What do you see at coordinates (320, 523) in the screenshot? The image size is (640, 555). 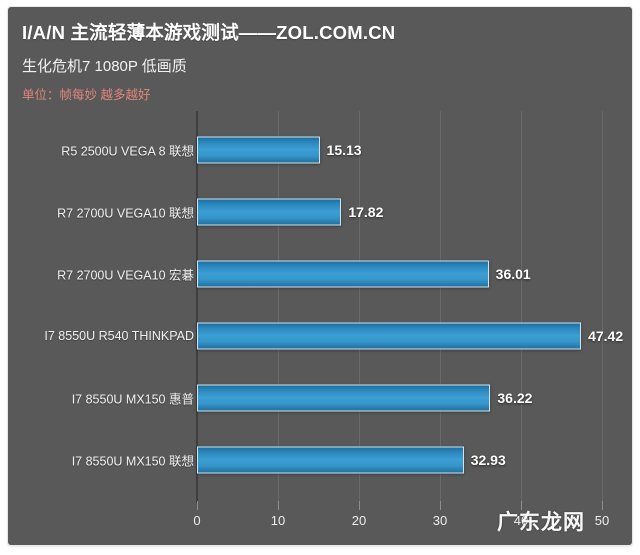 I see `x-axis: 0 10 20 30 40 50 广东龙网` at bounding box center [320, 523].